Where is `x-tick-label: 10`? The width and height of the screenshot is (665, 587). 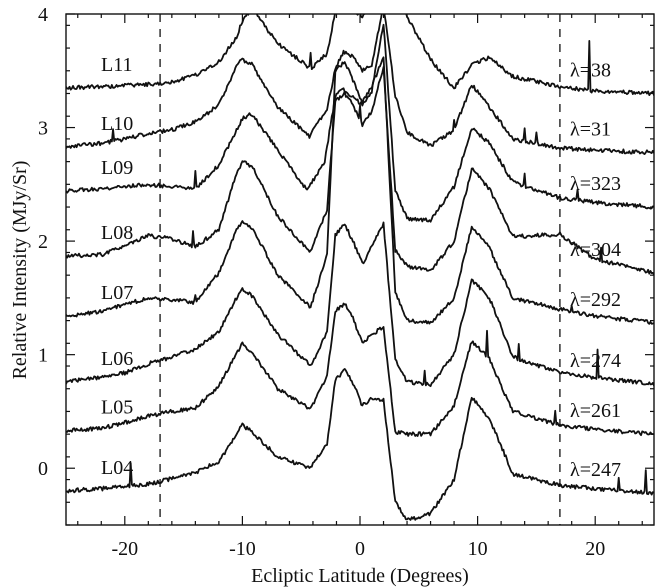
x-tick-label: 10 is located at coordinates (478, 549).